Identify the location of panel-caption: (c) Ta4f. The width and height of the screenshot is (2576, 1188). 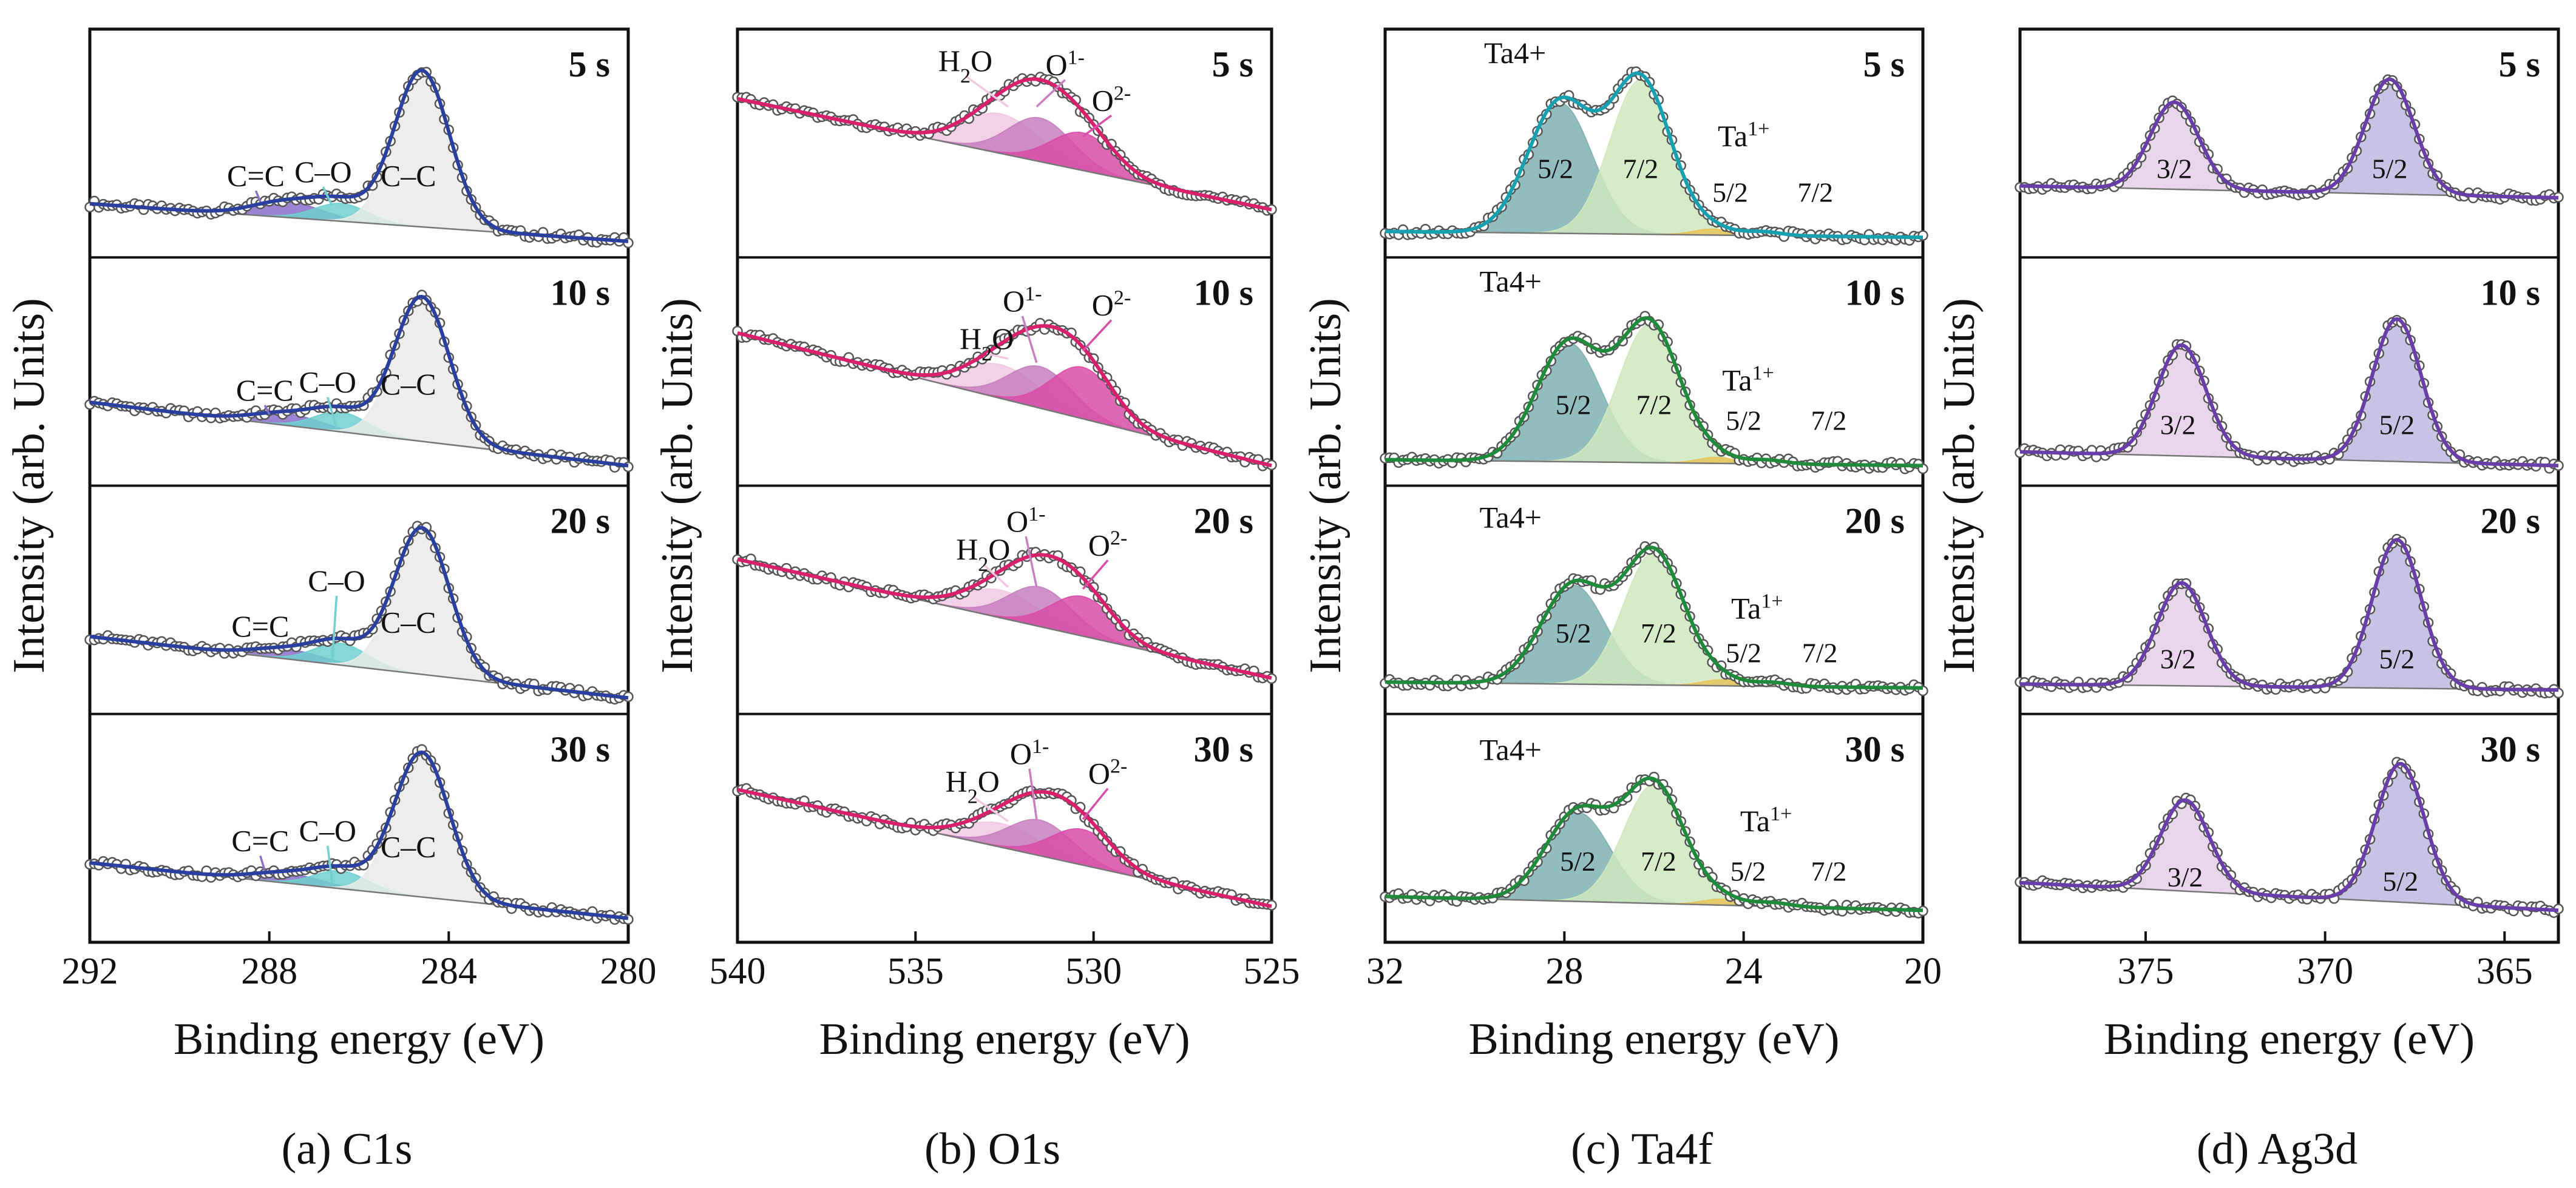
(1642, 1149).